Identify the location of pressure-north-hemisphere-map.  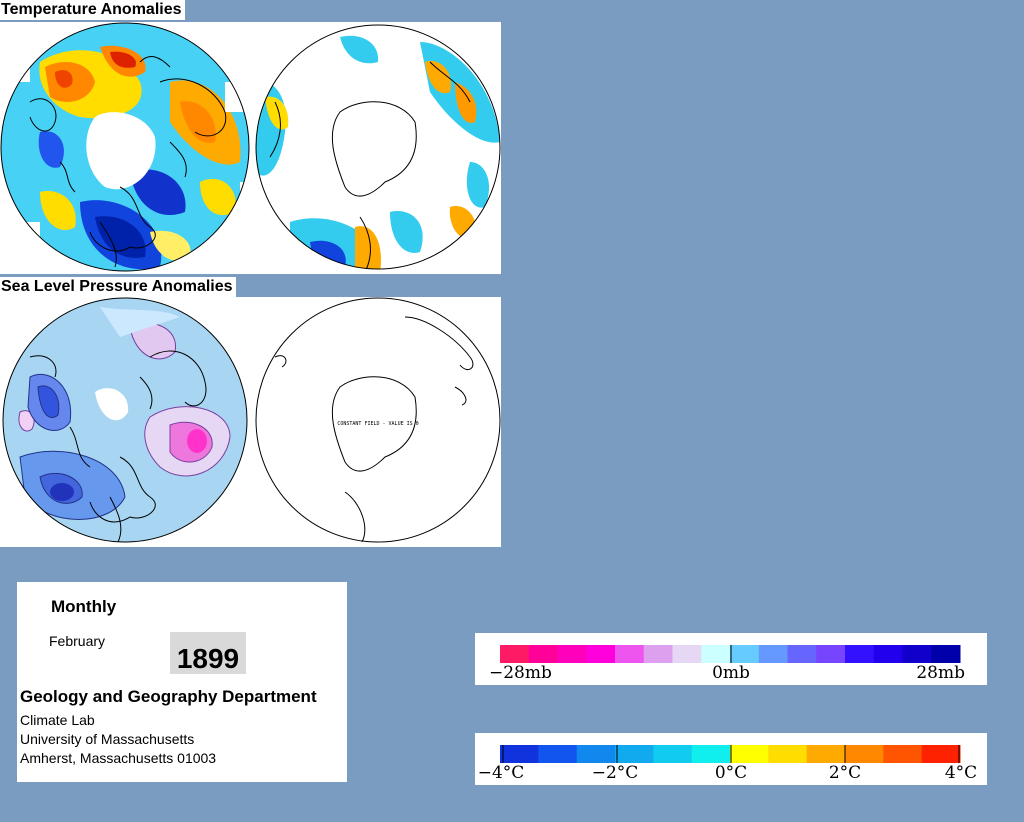
(125, 420).